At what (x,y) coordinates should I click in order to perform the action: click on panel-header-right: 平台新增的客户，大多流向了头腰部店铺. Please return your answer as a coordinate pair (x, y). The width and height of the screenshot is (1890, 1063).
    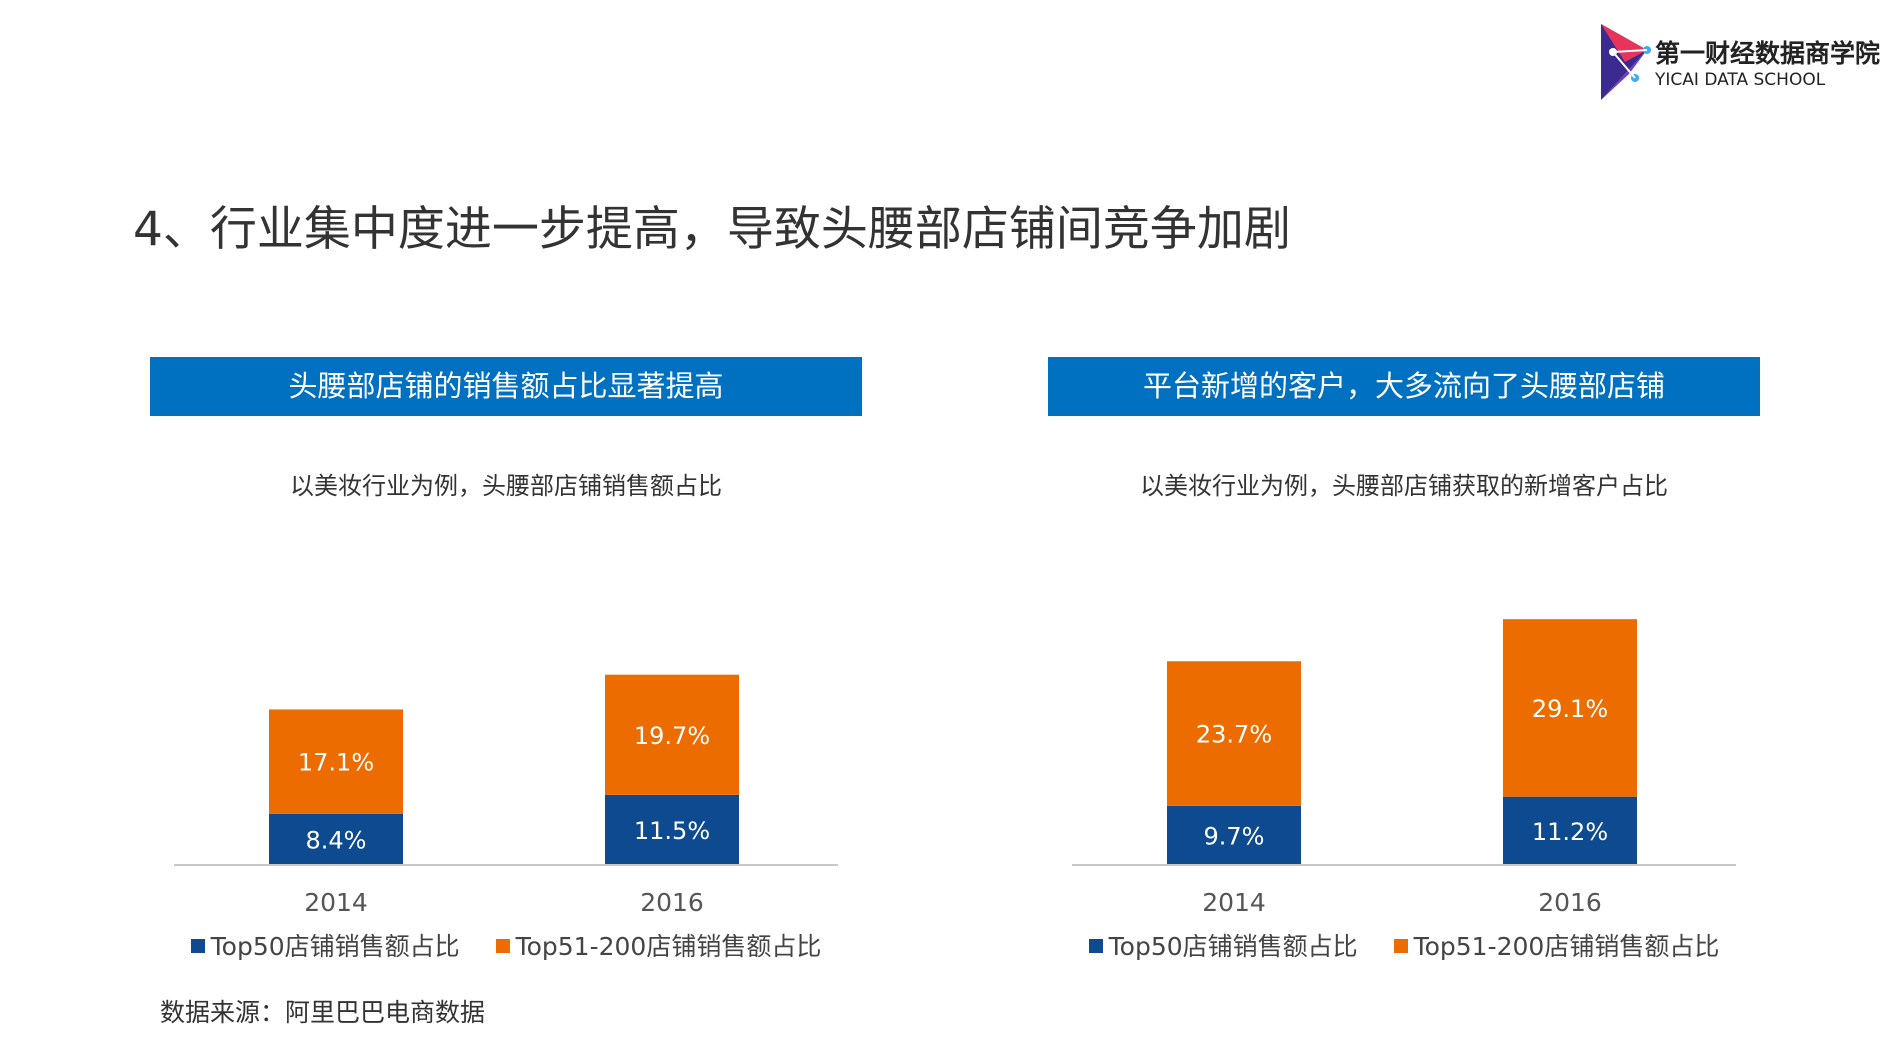
    Looking at the image, I should click on (1404, 386).